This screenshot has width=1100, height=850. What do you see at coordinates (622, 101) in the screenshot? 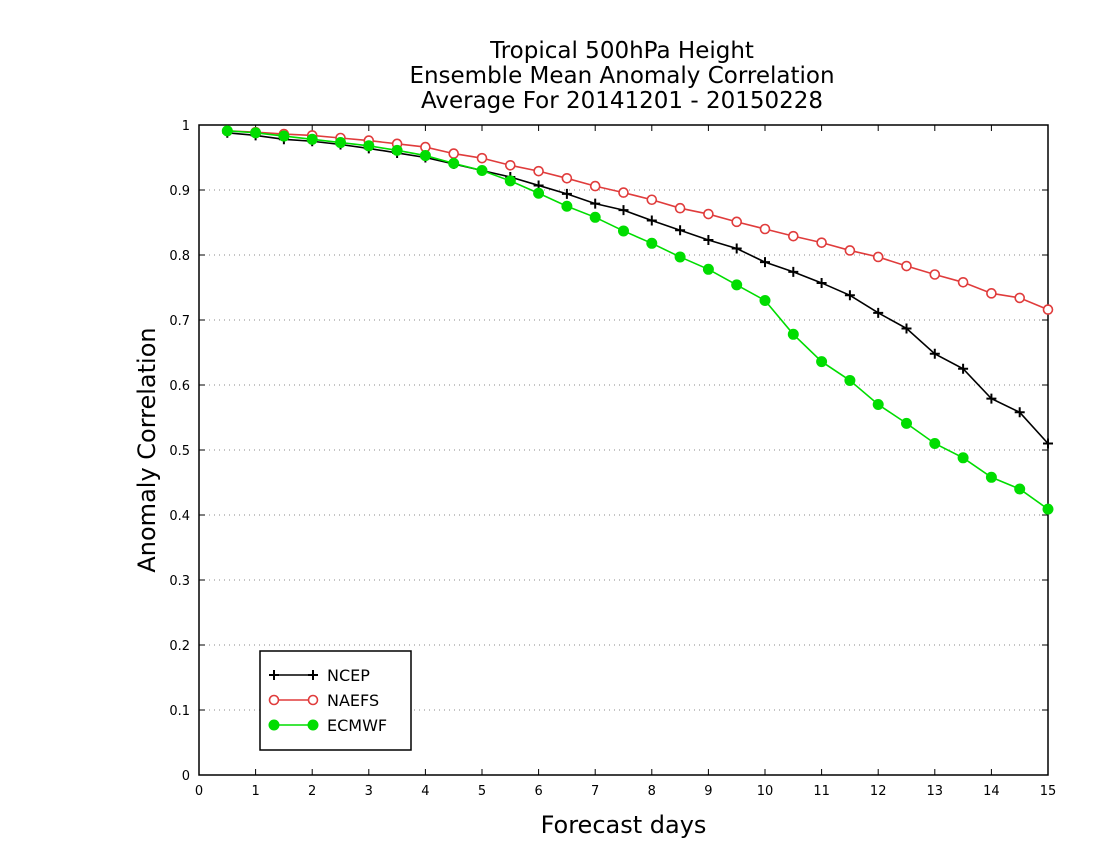
I see `chart-title-line: Average For 20141201 - 20150228` at bounding box center [622, 101].